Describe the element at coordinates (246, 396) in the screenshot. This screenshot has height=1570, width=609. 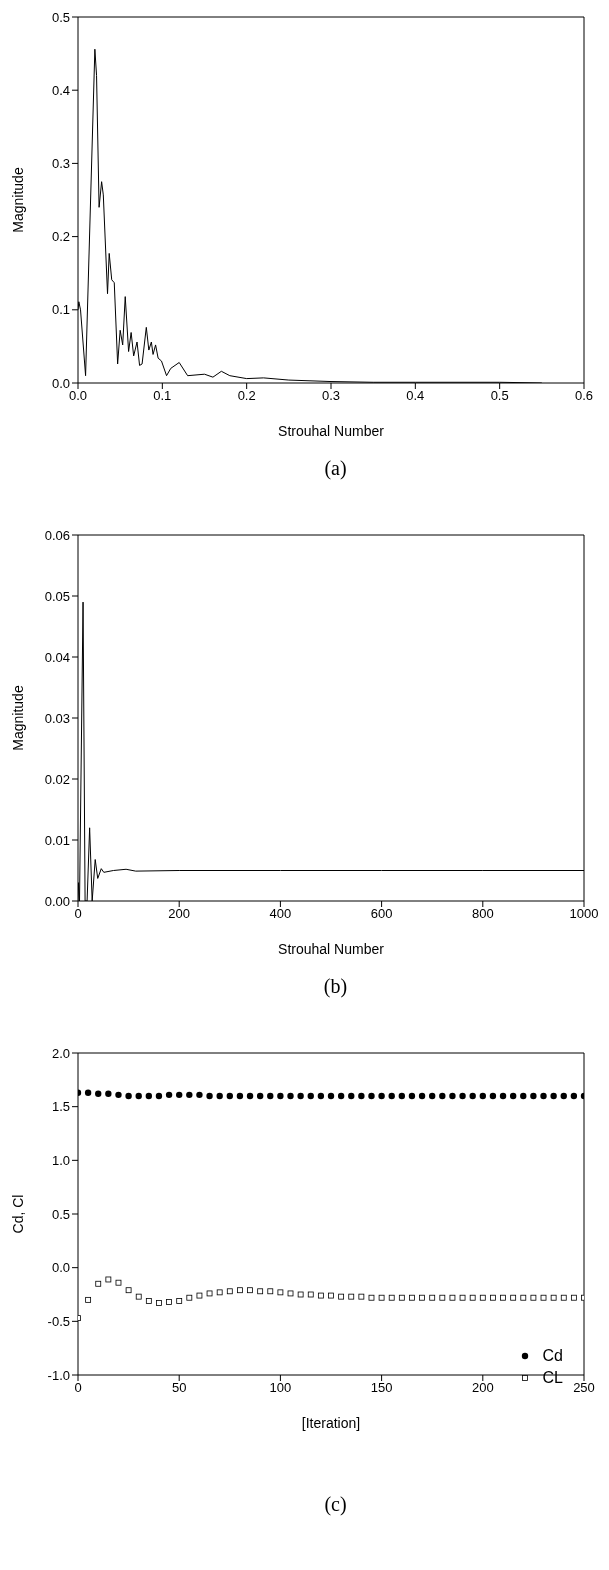
I see `x-tick-label: 0.2` at that location.